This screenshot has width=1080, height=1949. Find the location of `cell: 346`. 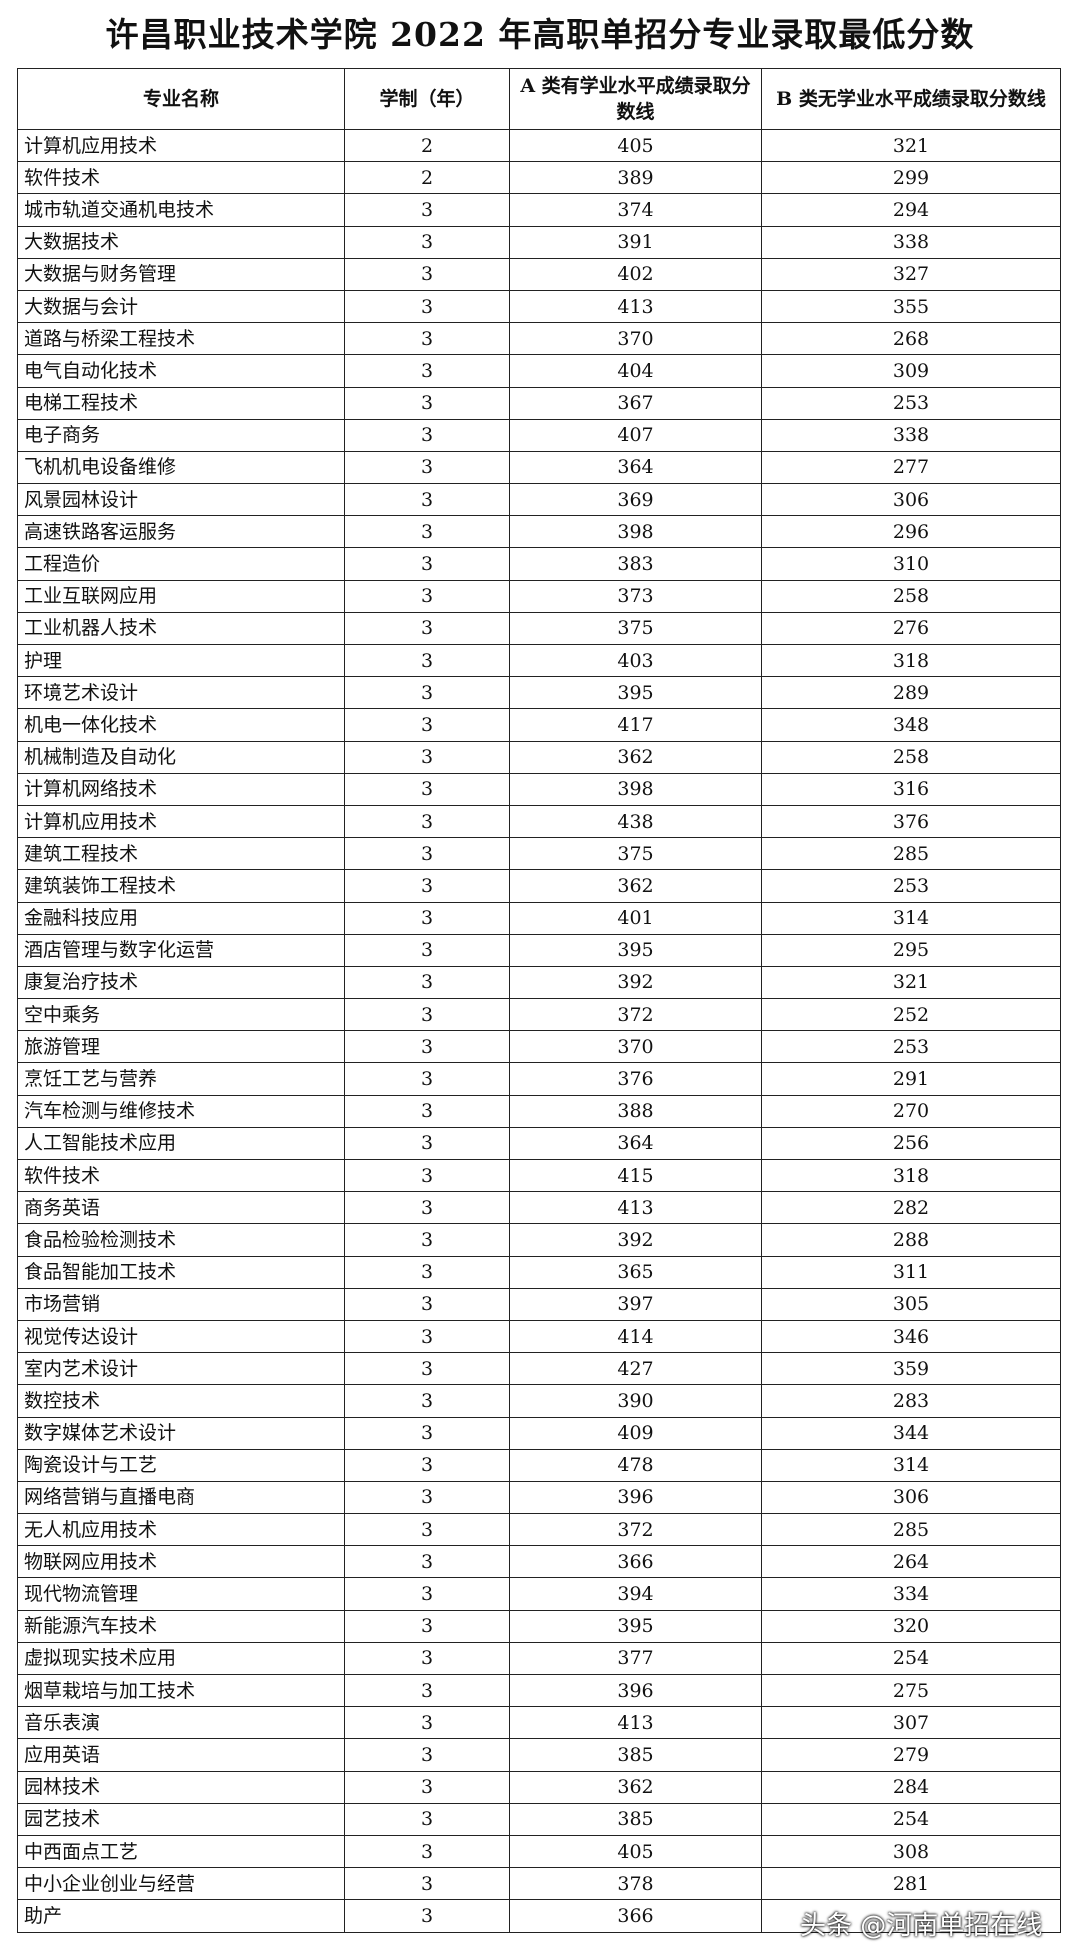

cell: 346 is located at coordinates (911, 1336).